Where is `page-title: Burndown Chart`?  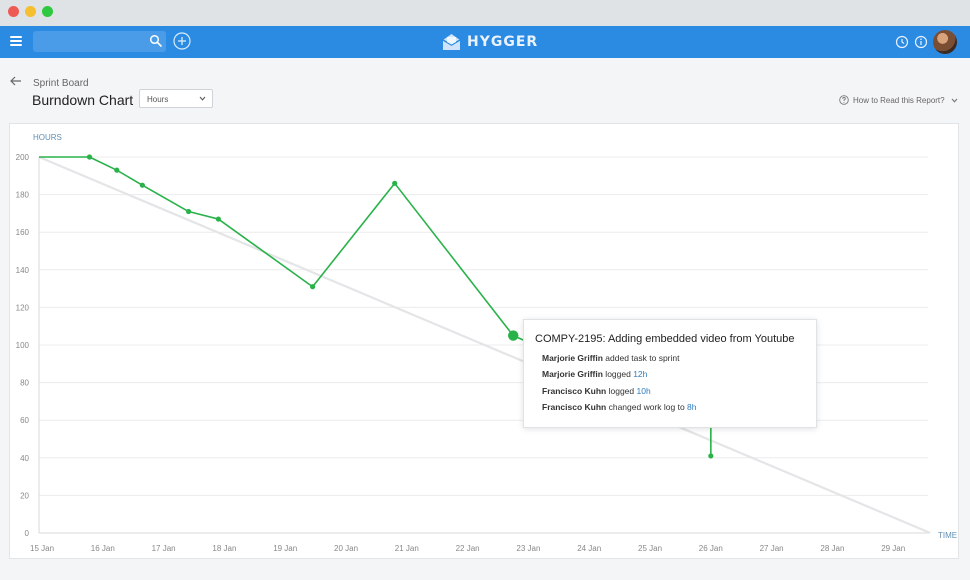 page-title: Burndown Chart is located at coordinates (83, 100).